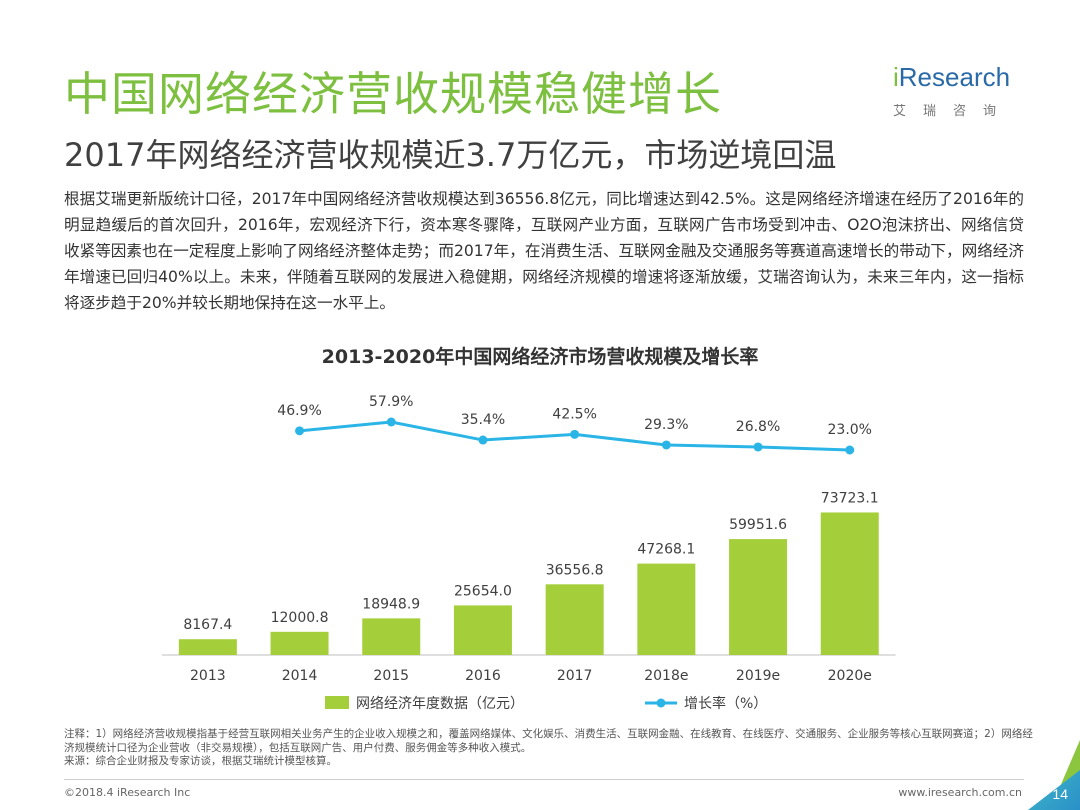 Image resolution: width=1080 pixels, height=810 pixels. I want to click on growth-point-2015, so click(391, 422).